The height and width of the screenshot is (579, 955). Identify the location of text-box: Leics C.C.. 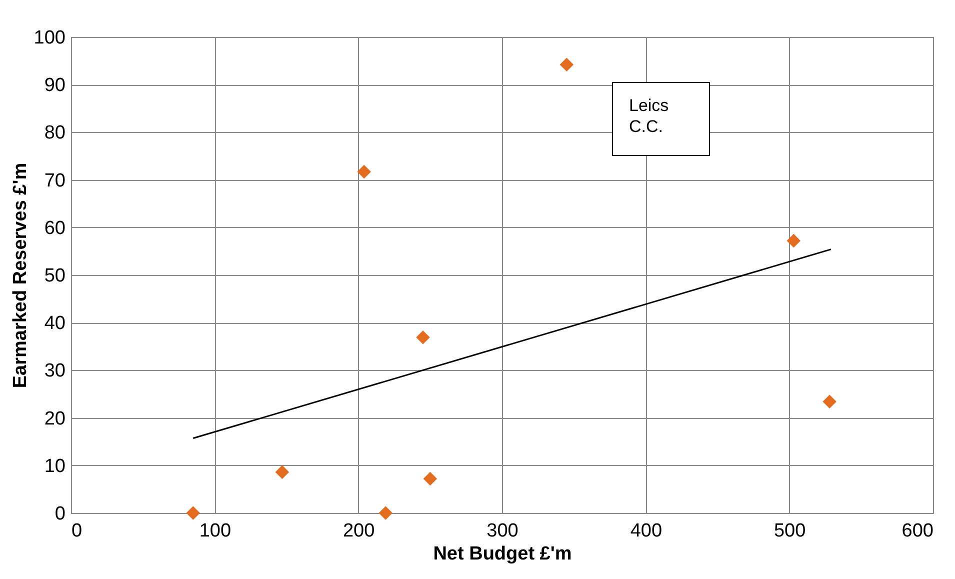
(661, 119).